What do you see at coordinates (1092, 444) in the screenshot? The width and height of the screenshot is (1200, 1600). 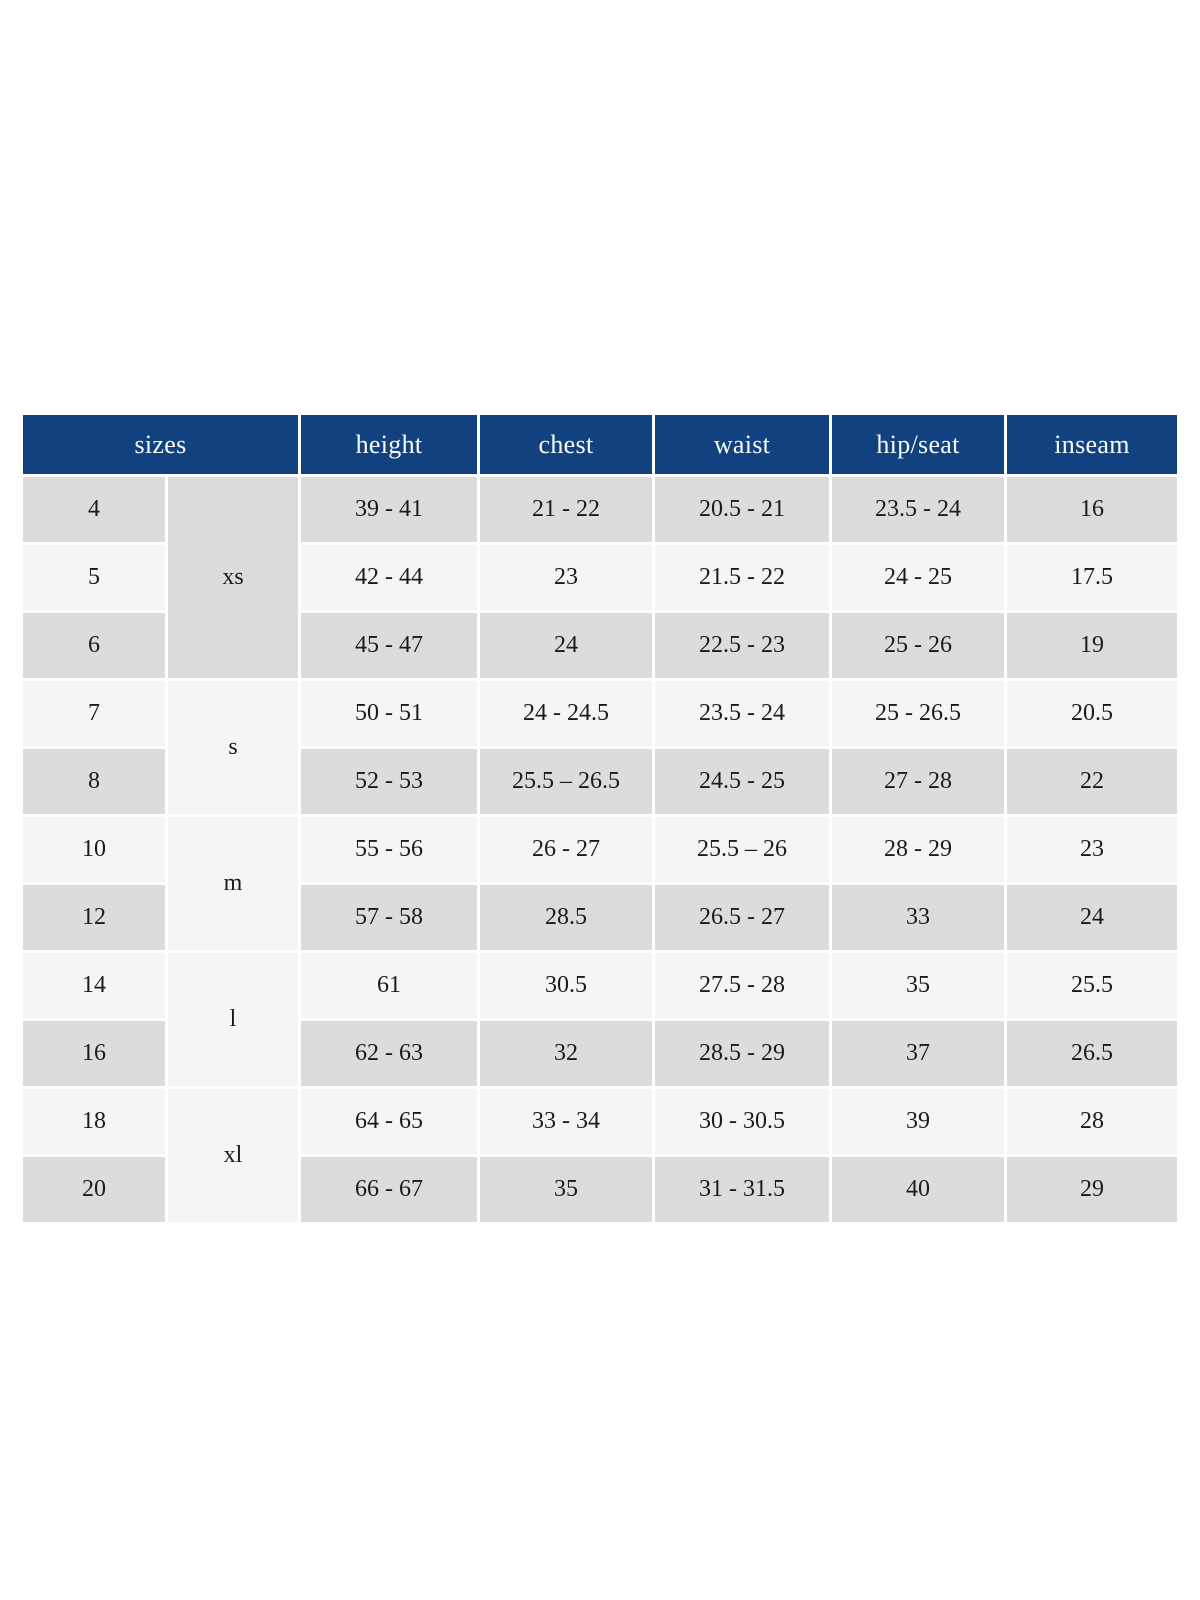 I see `col-header-inseam: inseam` at bounding box center [1092, 444].